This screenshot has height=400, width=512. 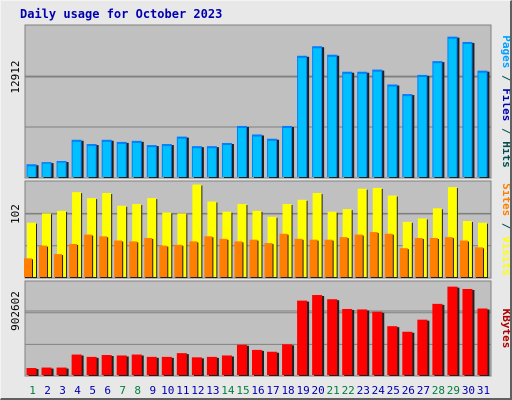 I want to click on x-tick-label: 27, so click(x=423, y=390).